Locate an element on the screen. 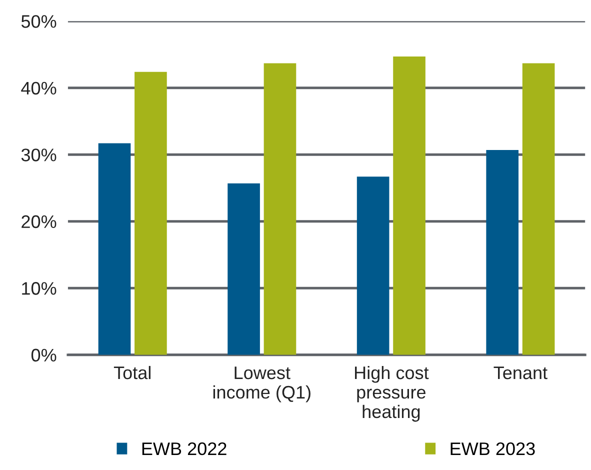 The height and width of the screenshot is (470, 591). legend-label: EWB 2022 is located at coordinates (184, 449).